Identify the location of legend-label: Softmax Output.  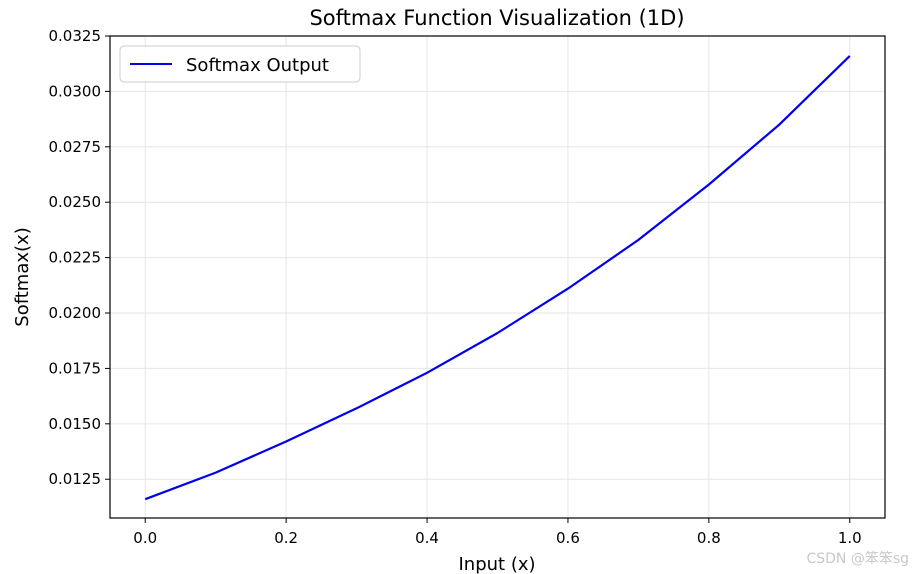
(257, 65).